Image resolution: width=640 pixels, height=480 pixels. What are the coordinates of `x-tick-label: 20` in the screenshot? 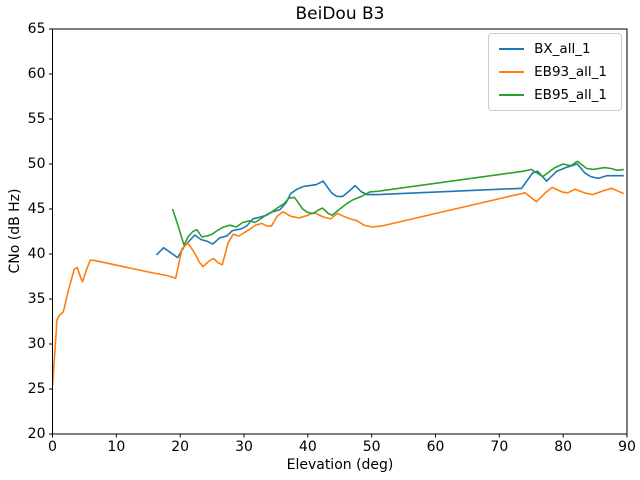 It's located at (180, 447).